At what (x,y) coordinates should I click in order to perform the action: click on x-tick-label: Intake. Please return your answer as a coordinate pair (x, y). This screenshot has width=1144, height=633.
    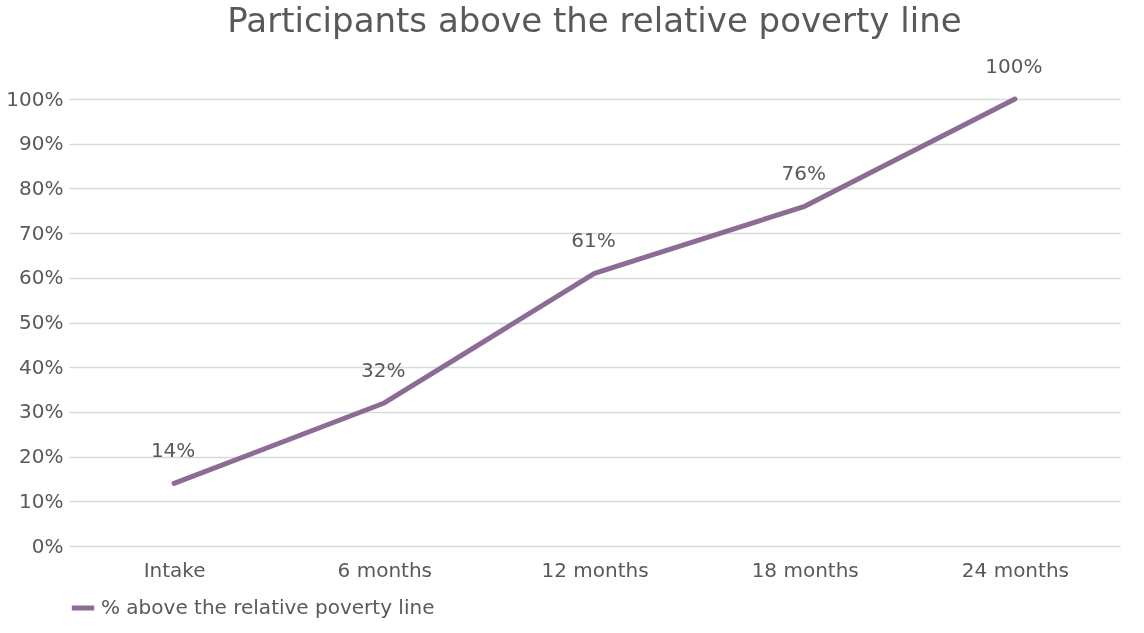
    Looking at the image, I should click on (174, 569).